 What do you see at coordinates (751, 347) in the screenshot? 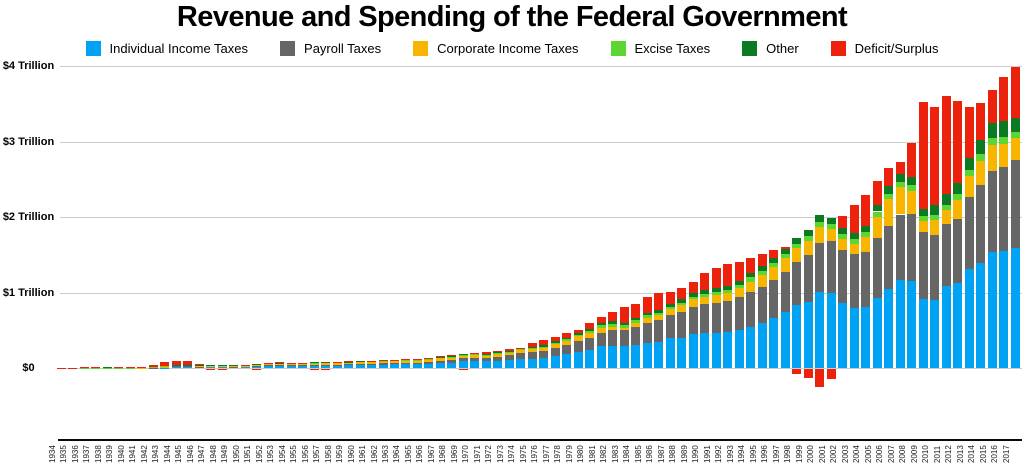
I see `bar-segment-individual-income-taxes-1994` at bounding box center [751, 347].